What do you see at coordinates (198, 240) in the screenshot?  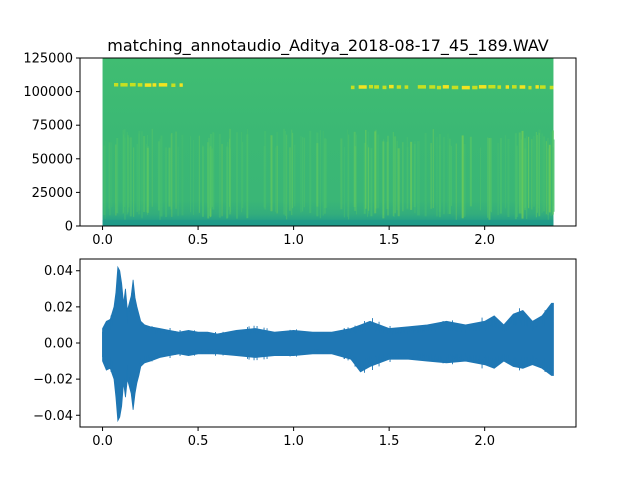 I see `spectrogram-x-tick-label: 0.5` at bounding box center [198, 240].